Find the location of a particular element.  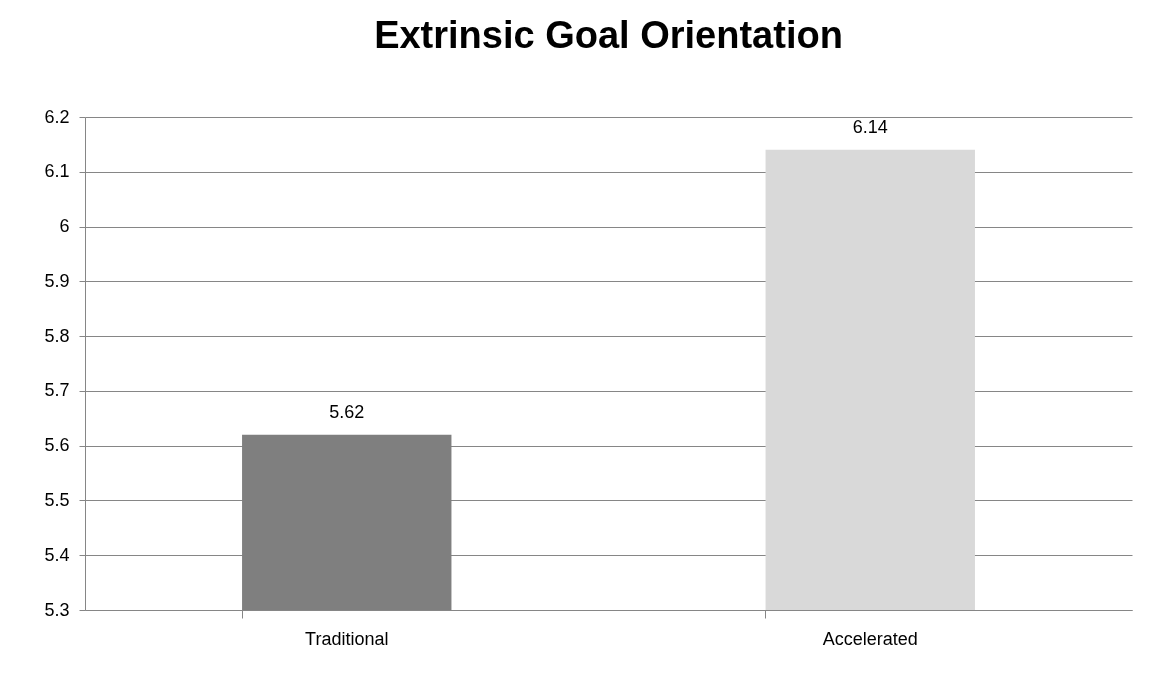

y-tick-label: 5.4 is located at coordinates (57, 554).